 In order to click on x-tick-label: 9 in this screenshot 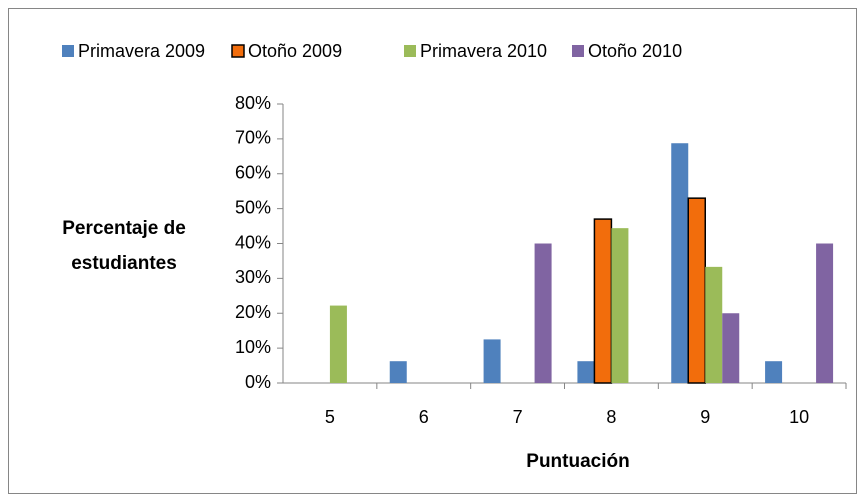, I will do `click(705, 417)`.